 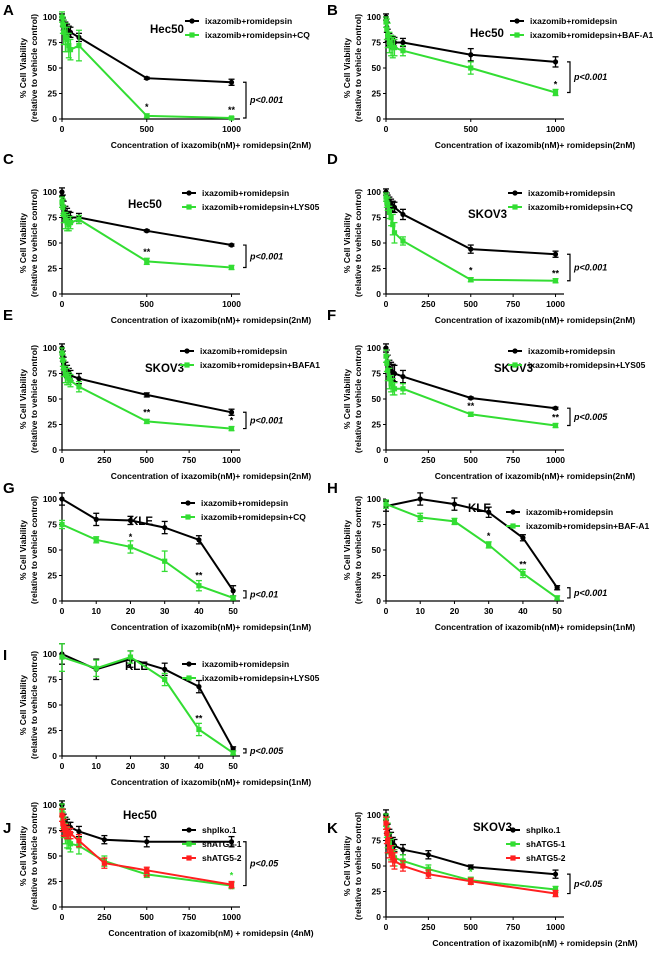 I want to click on legend-label: ixazomib+romidepsin+LYS05, so click(x=261, y=678).